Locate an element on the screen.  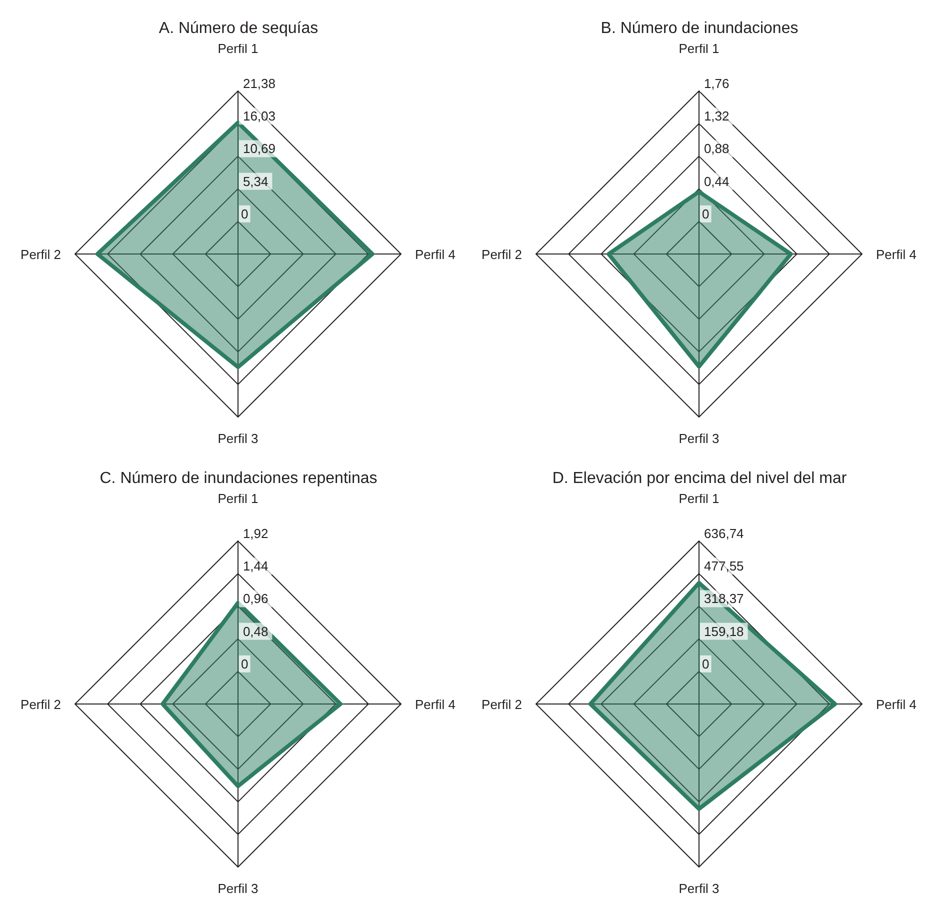
y-tick-label: 636,74 is located at coordinates (724, 533).